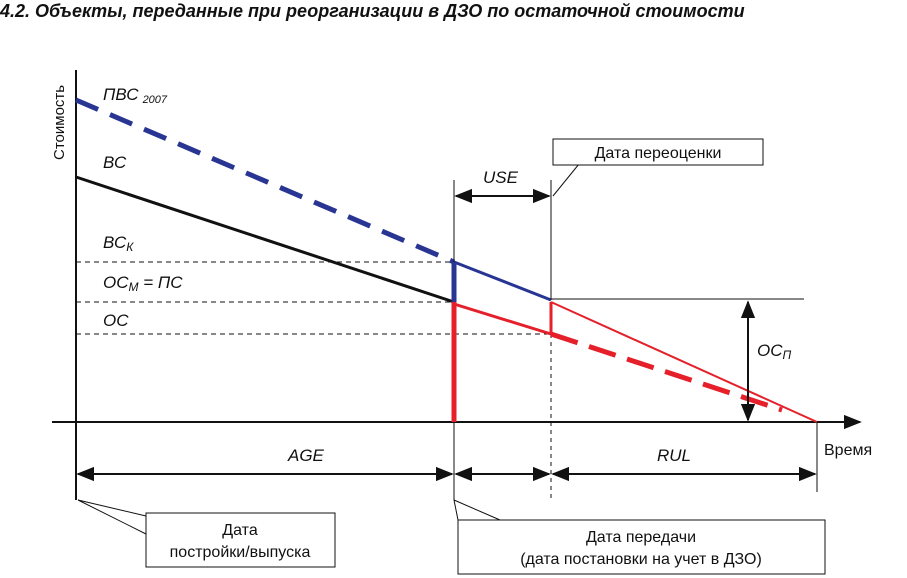 This screenshot has height=578, width=907. I want to click on x-axis-label: Время, so click(848, 450).